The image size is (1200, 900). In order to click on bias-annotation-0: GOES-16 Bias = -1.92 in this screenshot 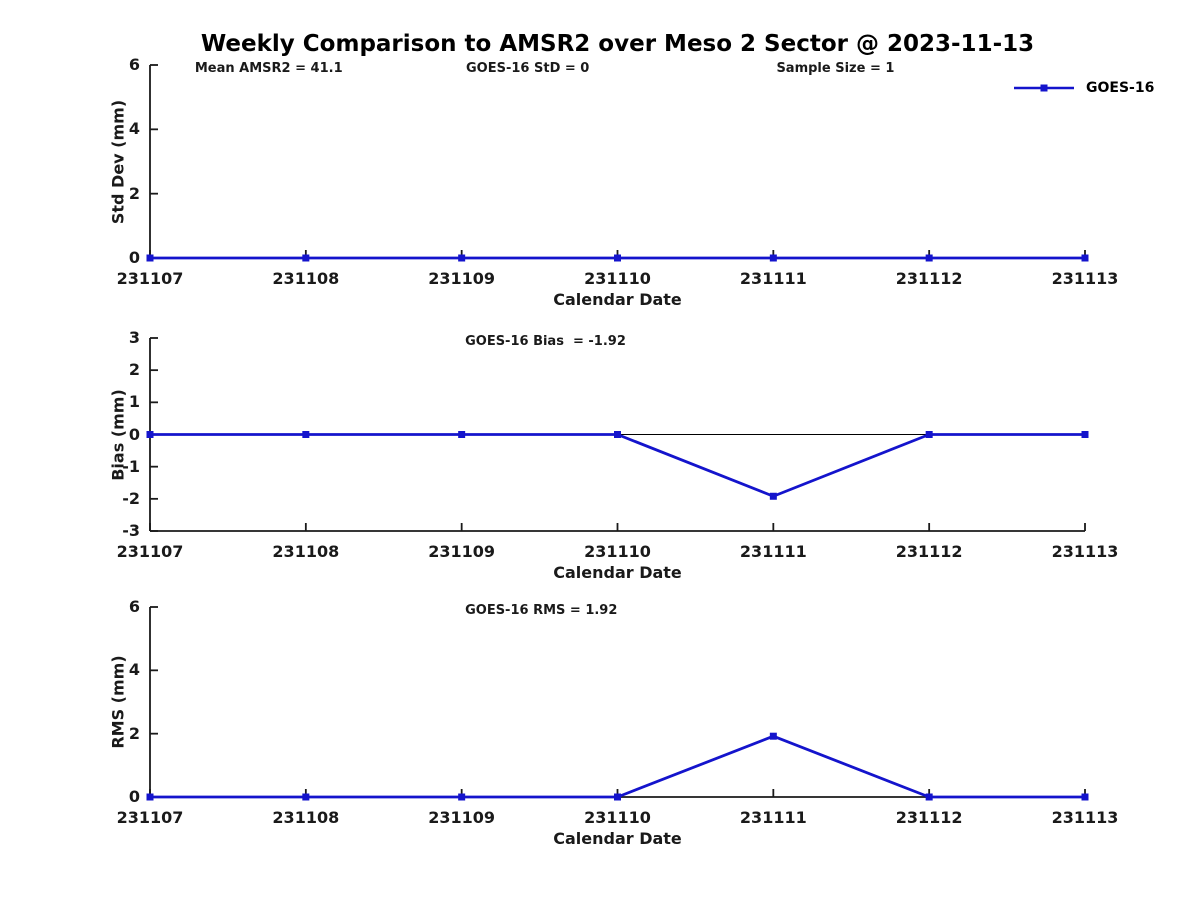, I will do `click(545, 341)`.